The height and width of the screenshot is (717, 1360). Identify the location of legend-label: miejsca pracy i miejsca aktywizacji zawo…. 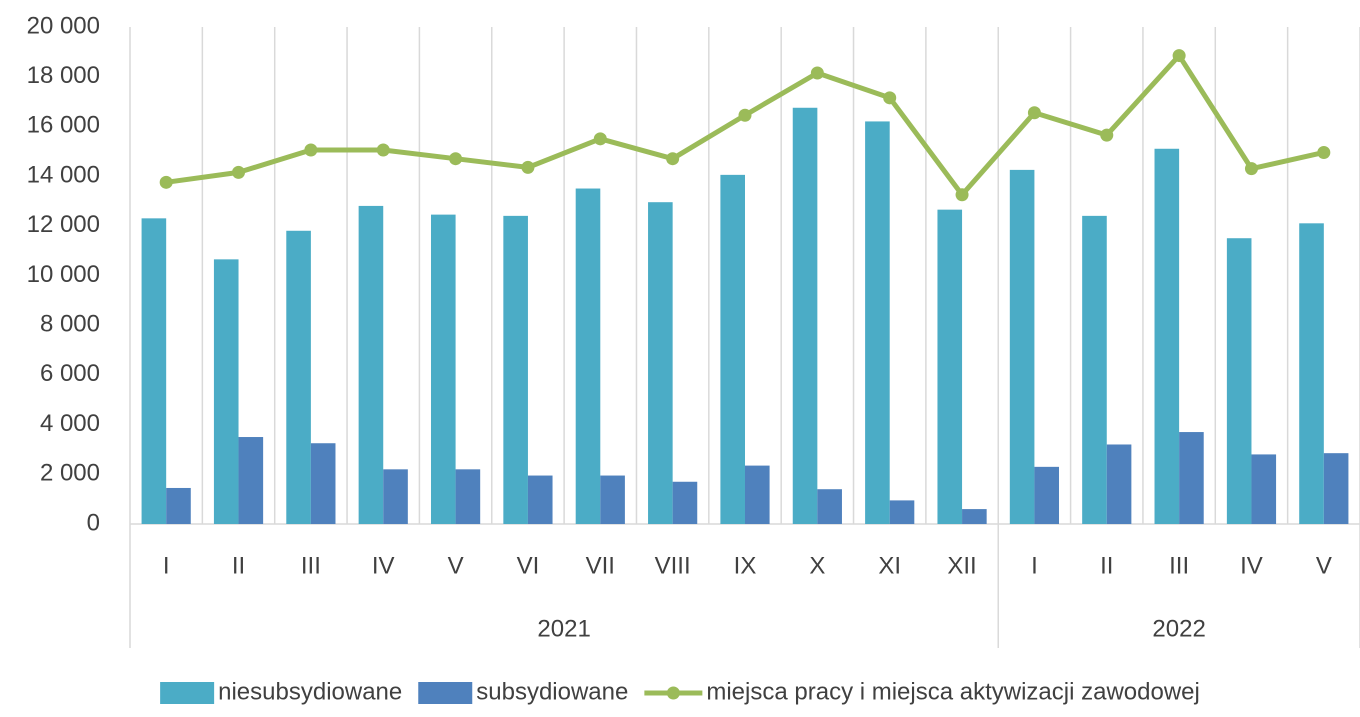
(953, 691).